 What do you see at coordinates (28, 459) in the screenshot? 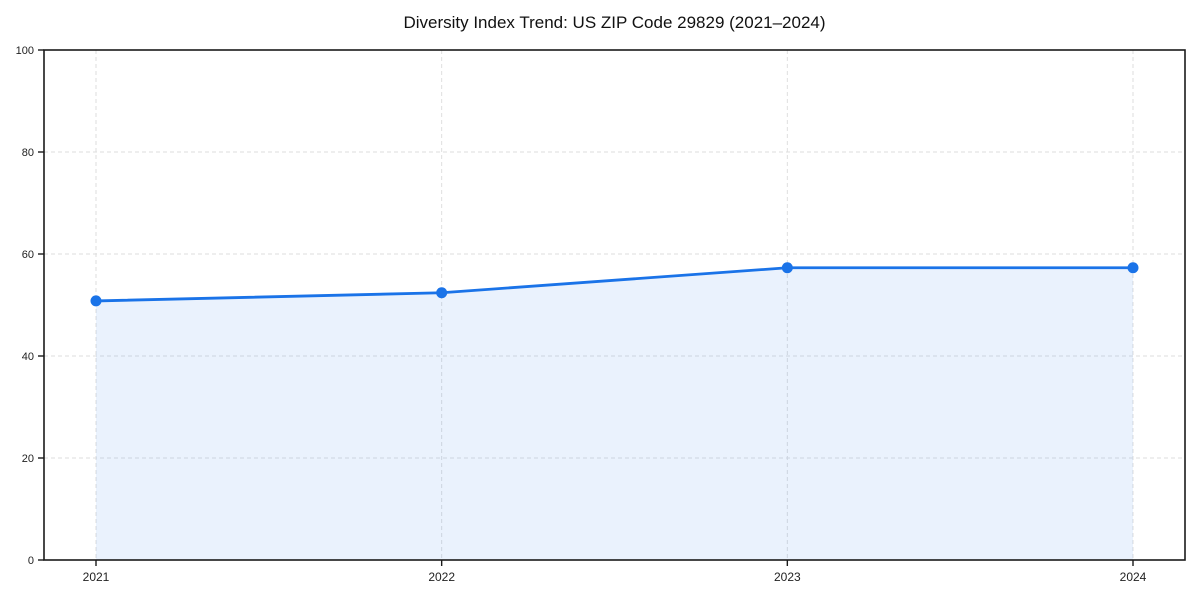
I see `y-tick-label-20: 20` at bounding box center [28, 459].